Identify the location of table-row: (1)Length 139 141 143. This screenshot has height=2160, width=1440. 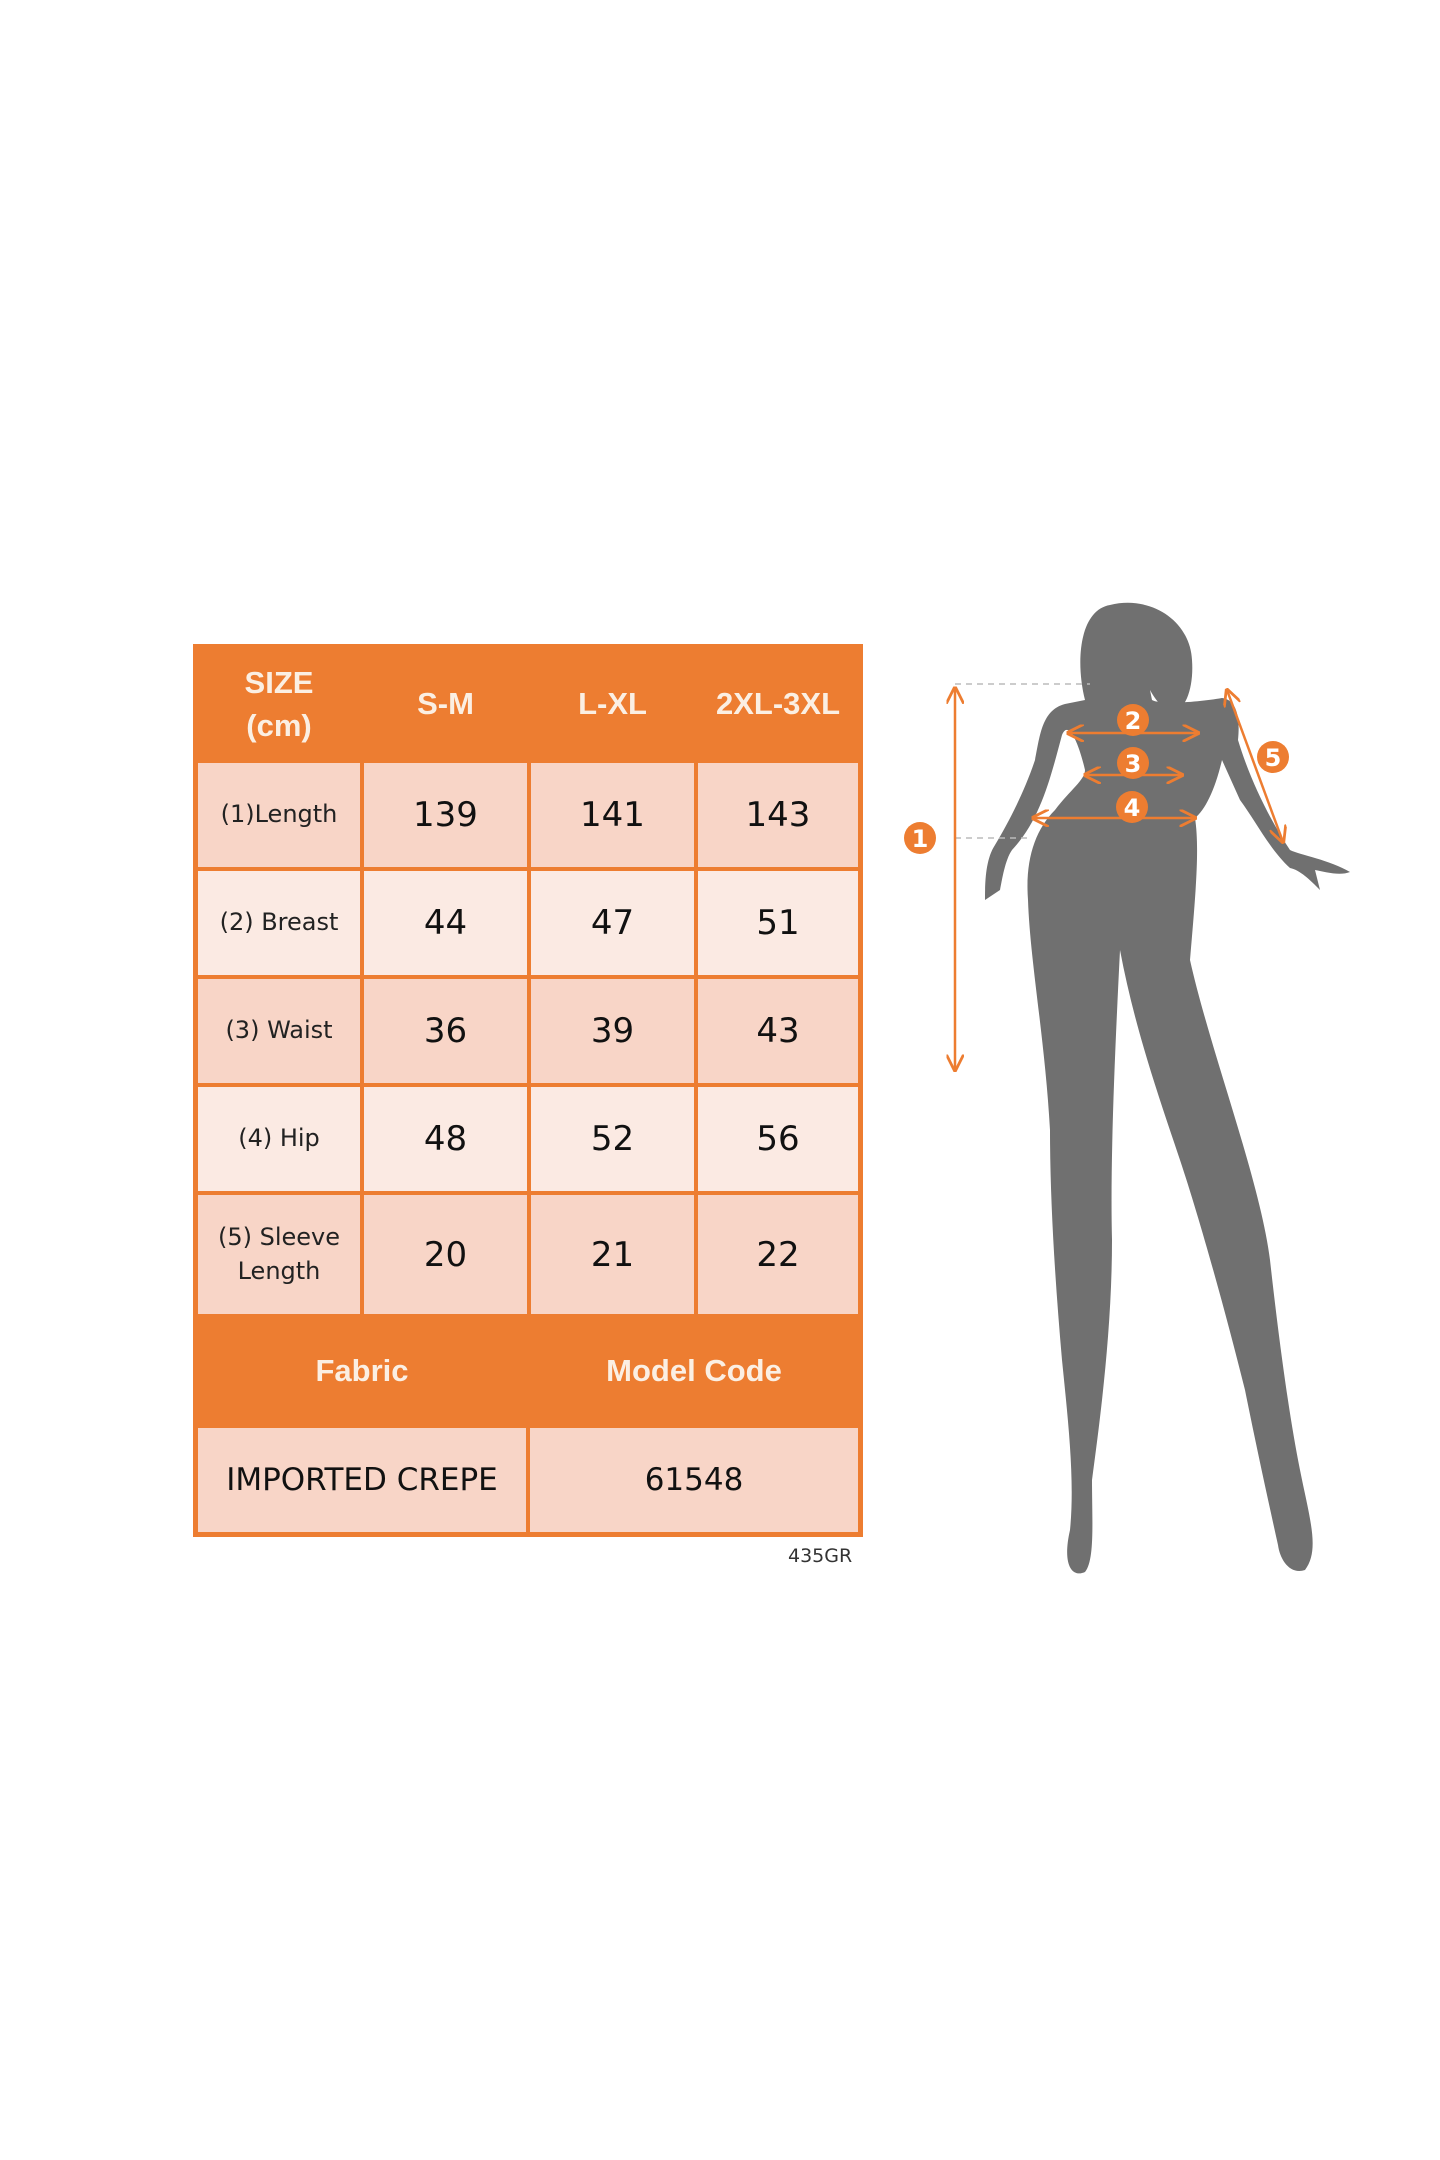
(528, 815).